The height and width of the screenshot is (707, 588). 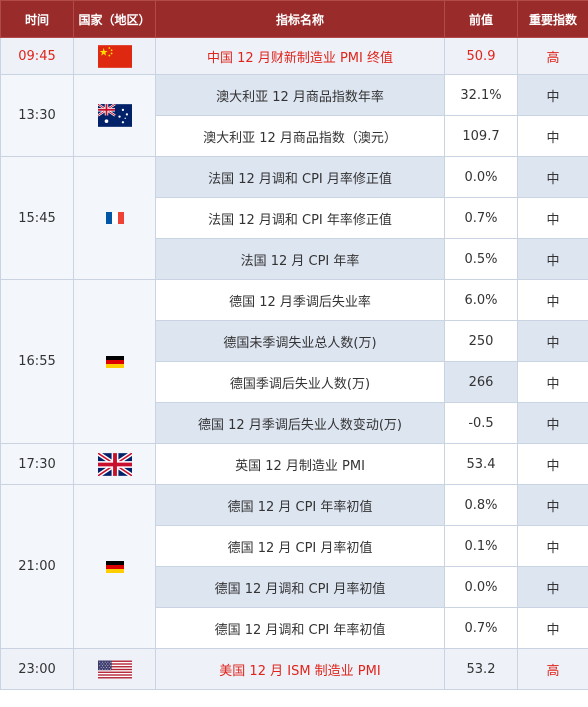 What do you see at coordinates (114, 19) in the screenshot?
I see `header-country: 国家（地区）` at bounding box center [114, 19].